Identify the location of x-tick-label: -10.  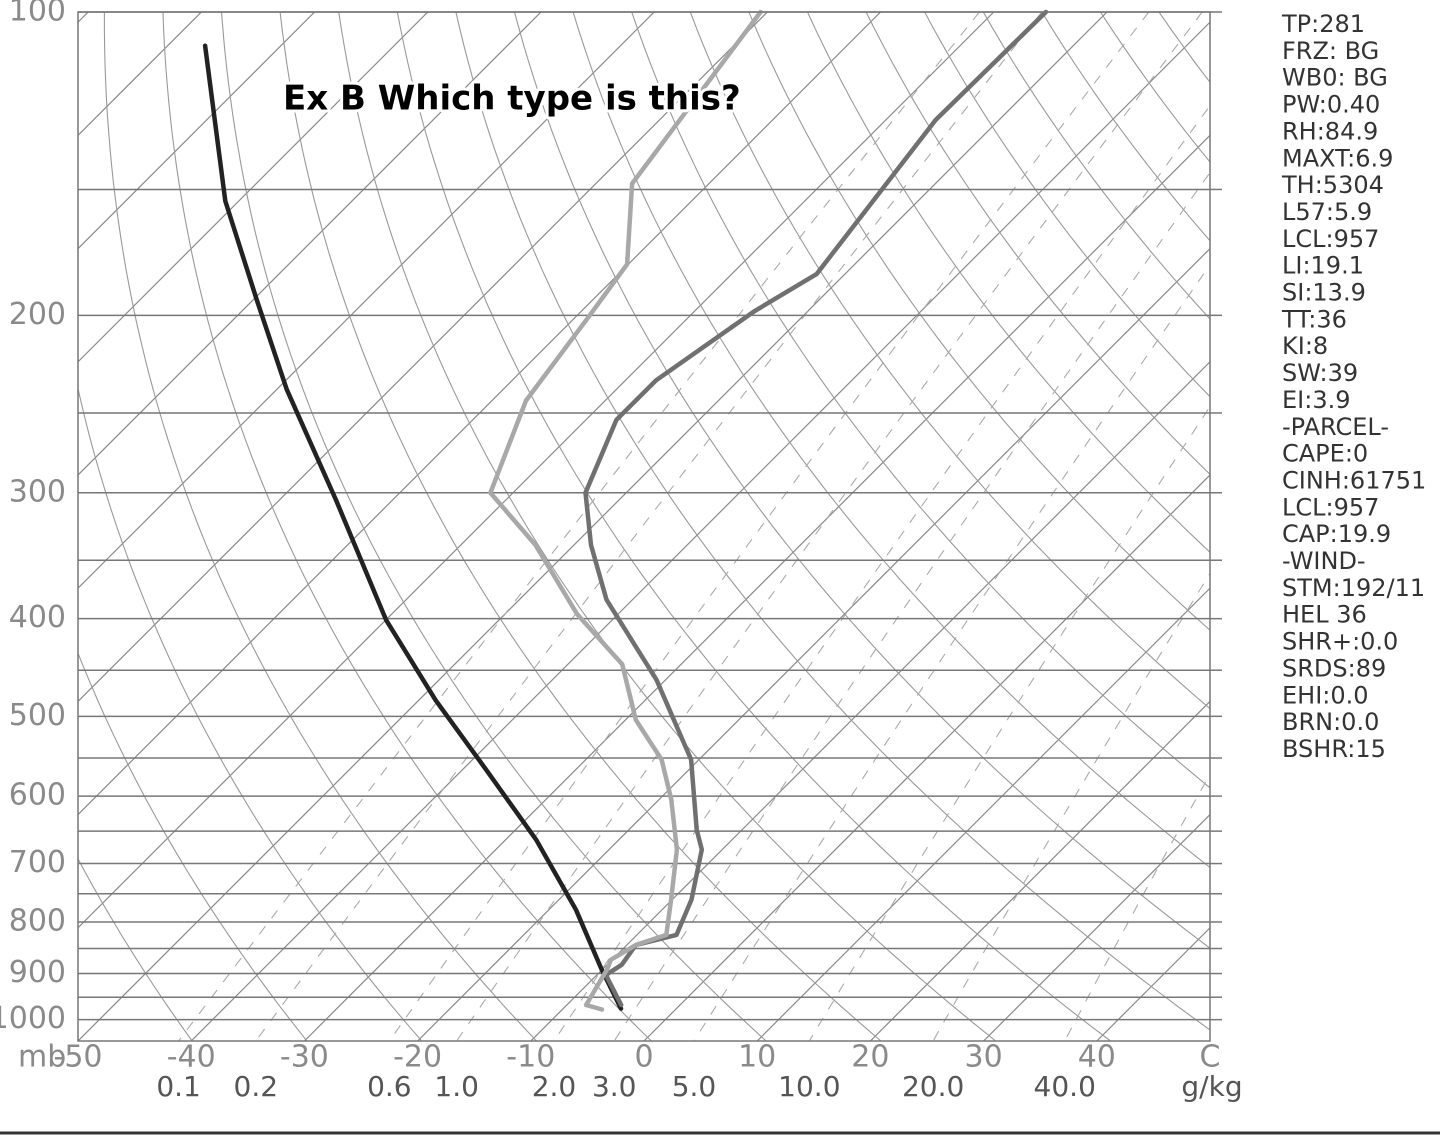
(530, 1057).